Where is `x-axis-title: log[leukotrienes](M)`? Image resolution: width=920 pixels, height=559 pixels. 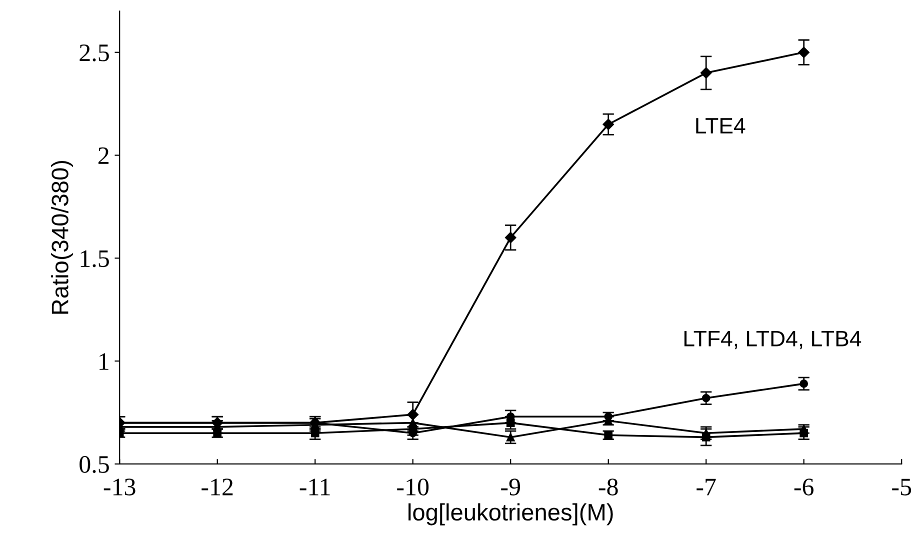 x-axis-title: log[leukotrienes](M) is located at coordinates (510, 514).